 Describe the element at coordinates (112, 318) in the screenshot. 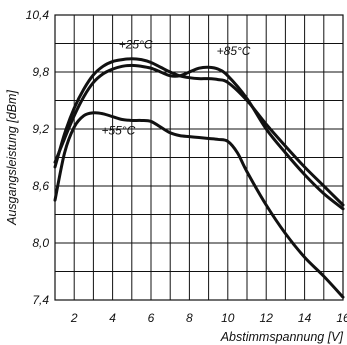

I see `x-tick-label: 4` at that location.